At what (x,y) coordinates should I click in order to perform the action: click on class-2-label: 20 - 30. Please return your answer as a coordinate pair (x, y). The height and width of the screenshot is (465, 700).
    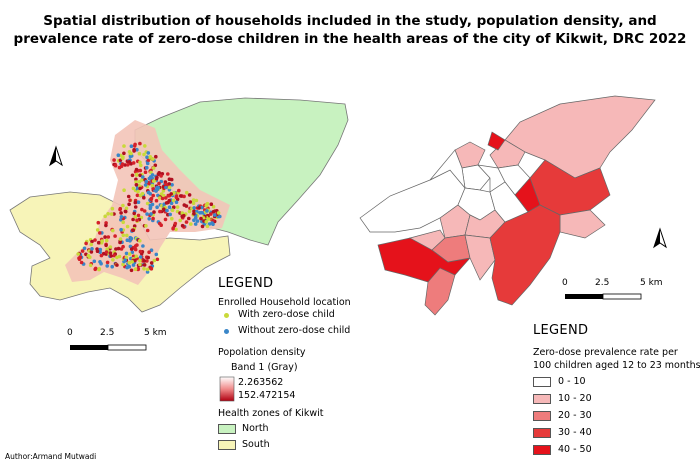
    Looking at the image, I should click on (575, 415).